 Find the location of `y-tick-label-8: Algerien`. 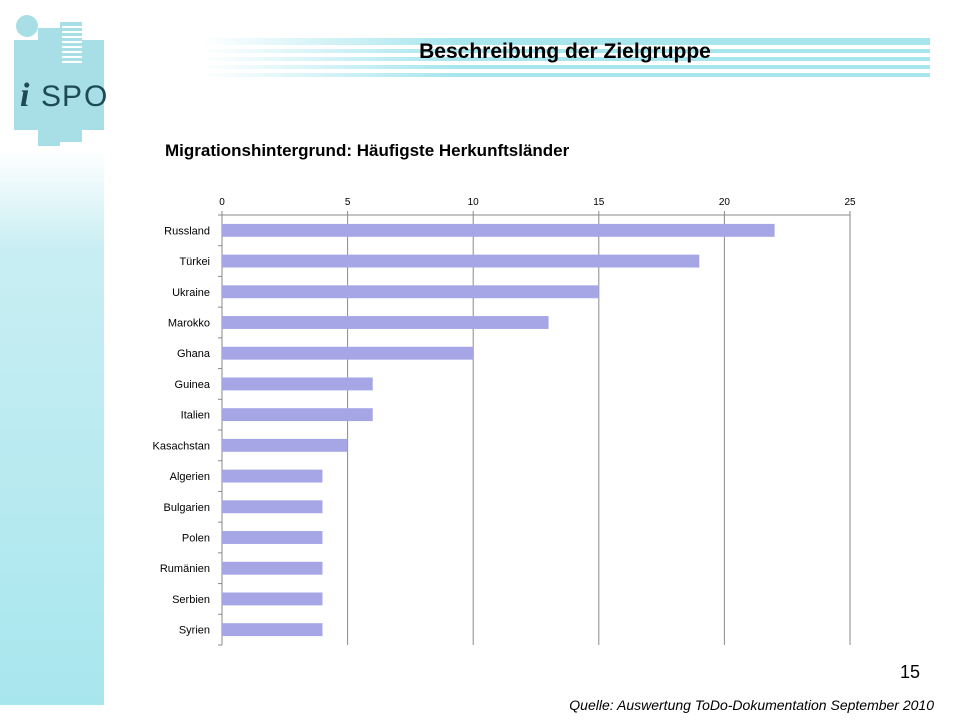

y-tick-label-8: Algerien is located at coordinates (190, 477).